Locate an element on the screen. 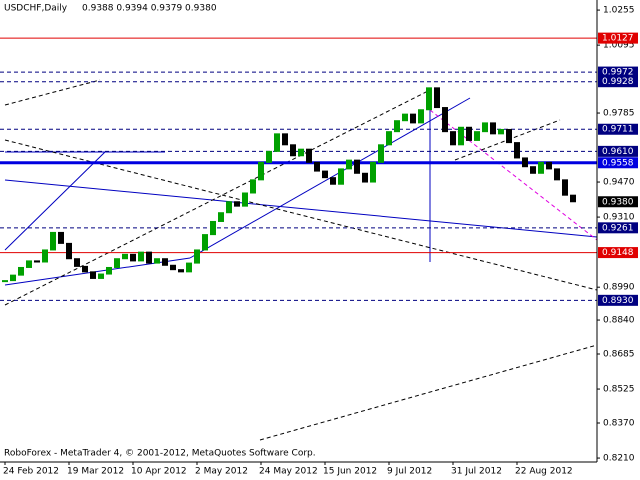 The height and width of the screenshot is (480, 640). symbol-label: USDCHF,Daily is located at coordinates (36, 9).